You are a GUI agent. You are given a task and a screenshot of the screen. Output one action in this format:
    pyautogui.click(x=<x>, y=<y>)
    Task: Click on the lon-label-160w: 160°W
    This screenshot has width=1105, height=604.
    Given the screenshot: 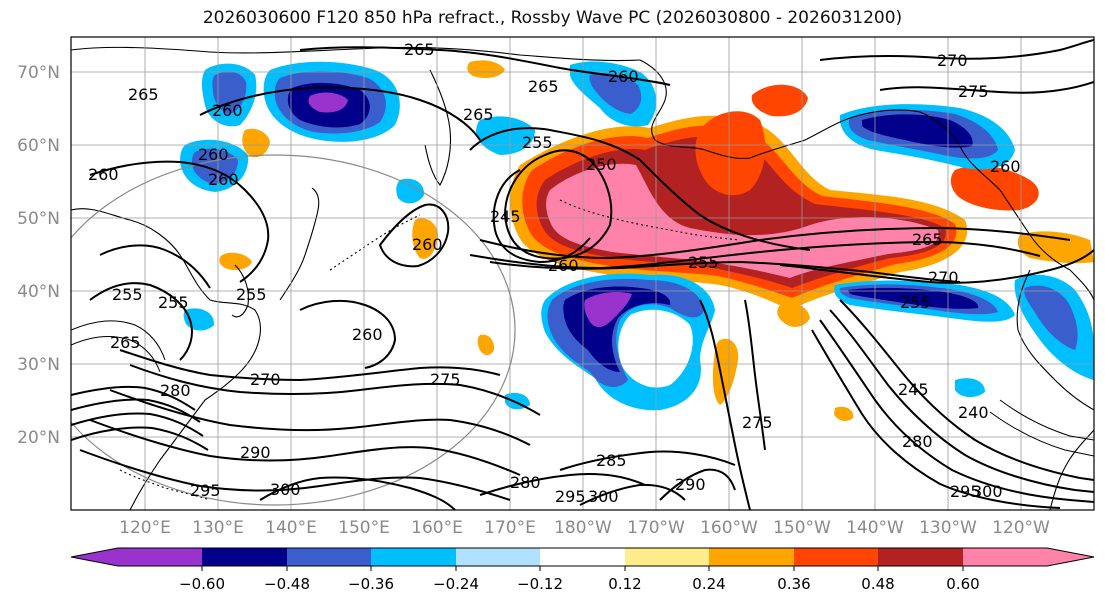 What is the action you would take?
    pyautogui.click(x=729, y=528)
    